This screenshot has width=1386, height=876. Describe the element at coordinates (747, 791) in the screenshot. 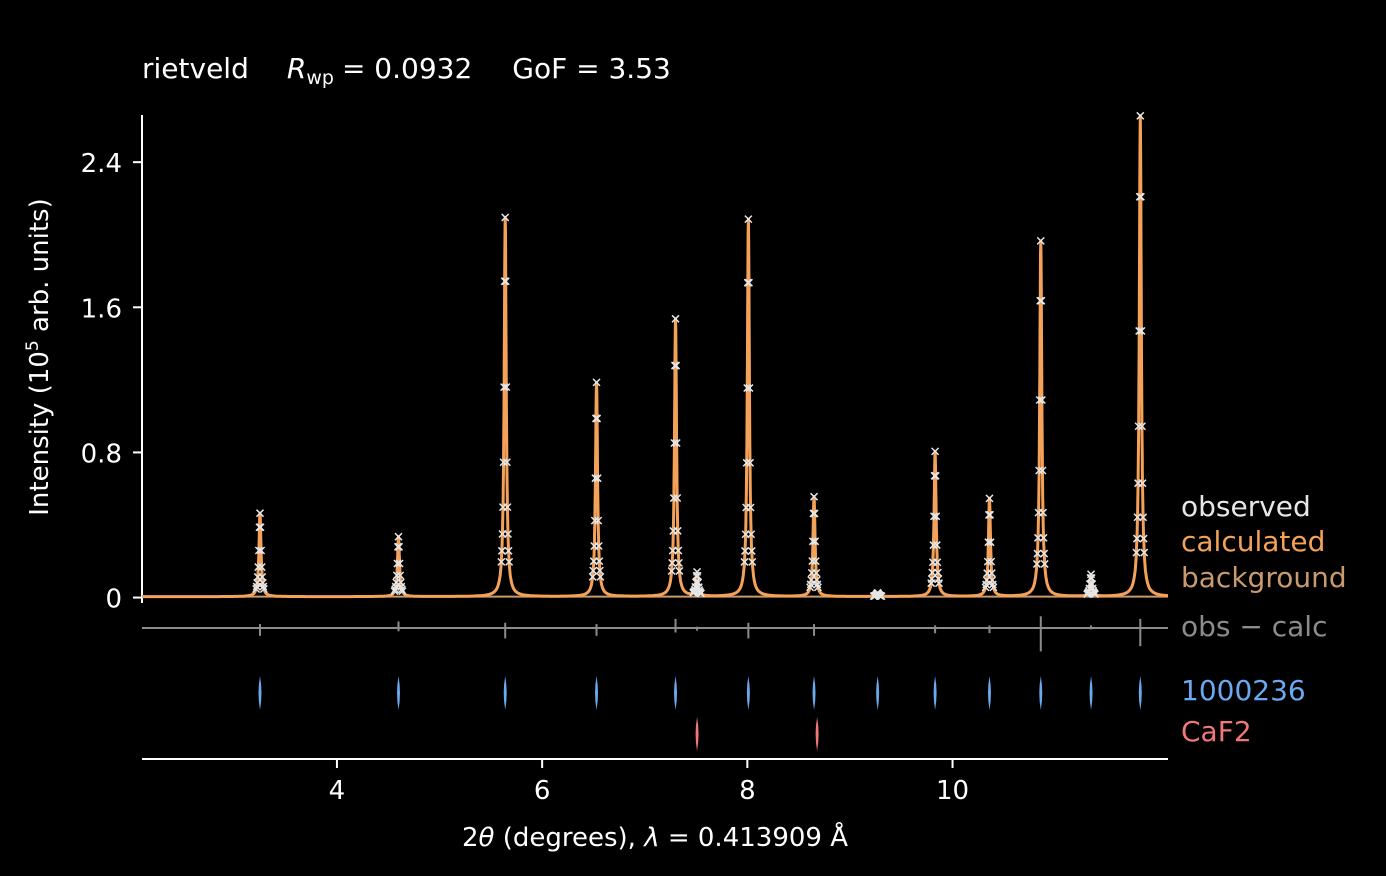

I see `x-tick-label: 8` at that location.